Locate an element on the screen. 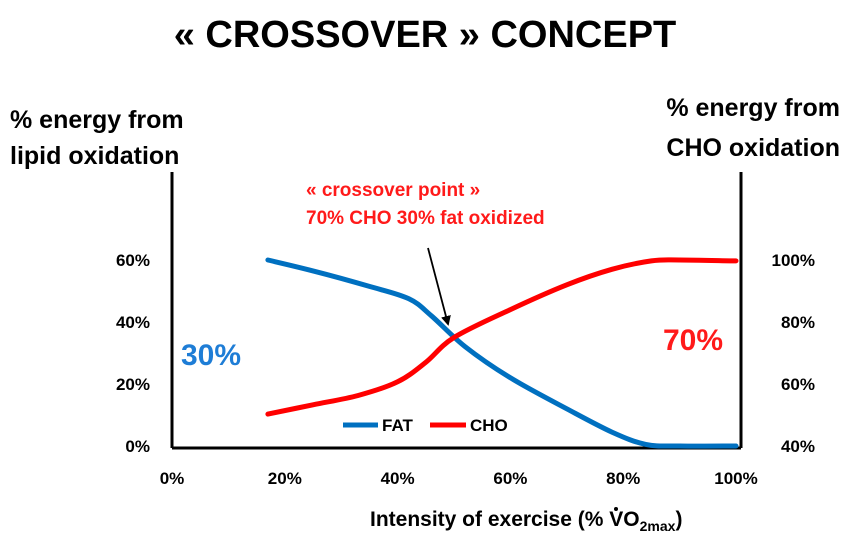 Image resolution: width=850 pixels, height=542 pixels. x-axis-title: Intensity of exercise (% VO2max) is located at coordinates (526, 521).